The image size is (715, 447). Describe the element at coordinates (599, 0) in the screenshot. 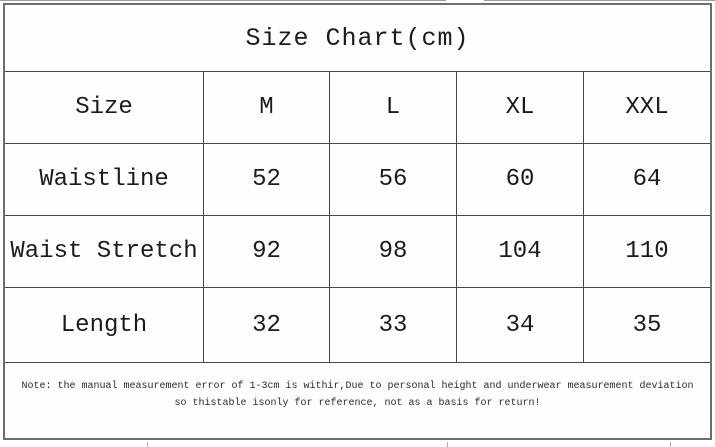

I see `crop-artifact-top-line-right` at that location.